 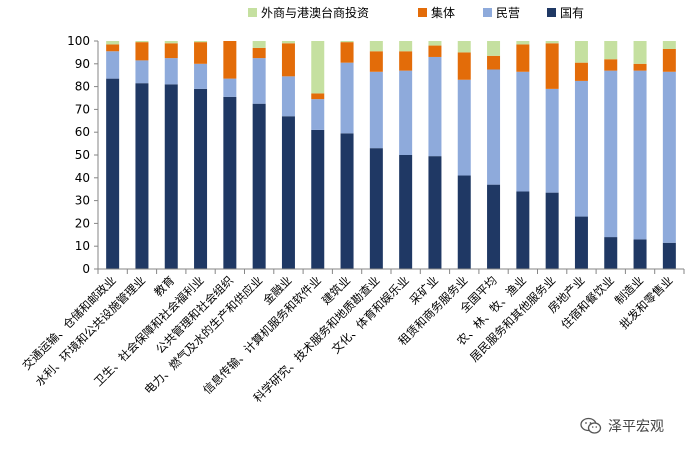 I want to click on legend-swatch-集体, so click(x=422, y=12).